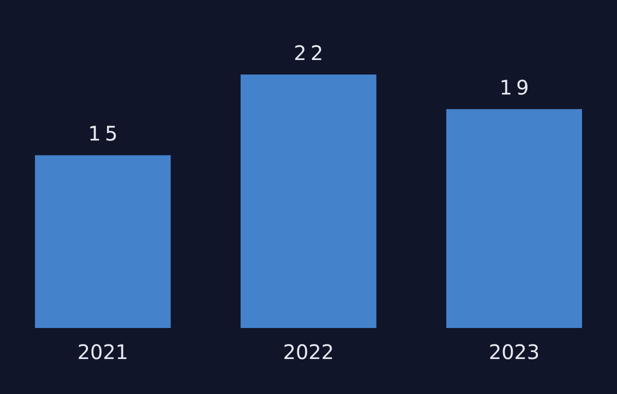  Describe the element at coordinates (105, 133) in the screenshot. I see `data-label: 15` at that location.